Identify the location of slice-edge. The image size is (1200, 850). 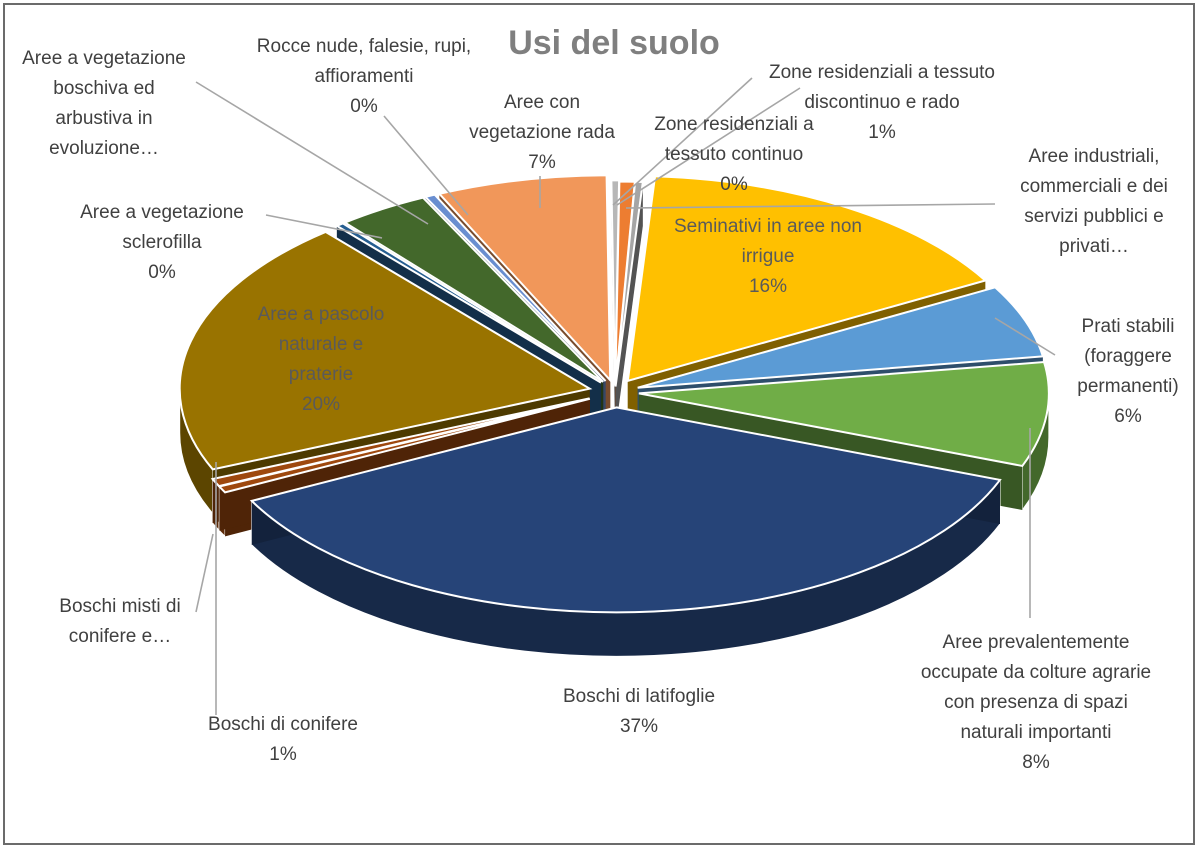
(629, 306).